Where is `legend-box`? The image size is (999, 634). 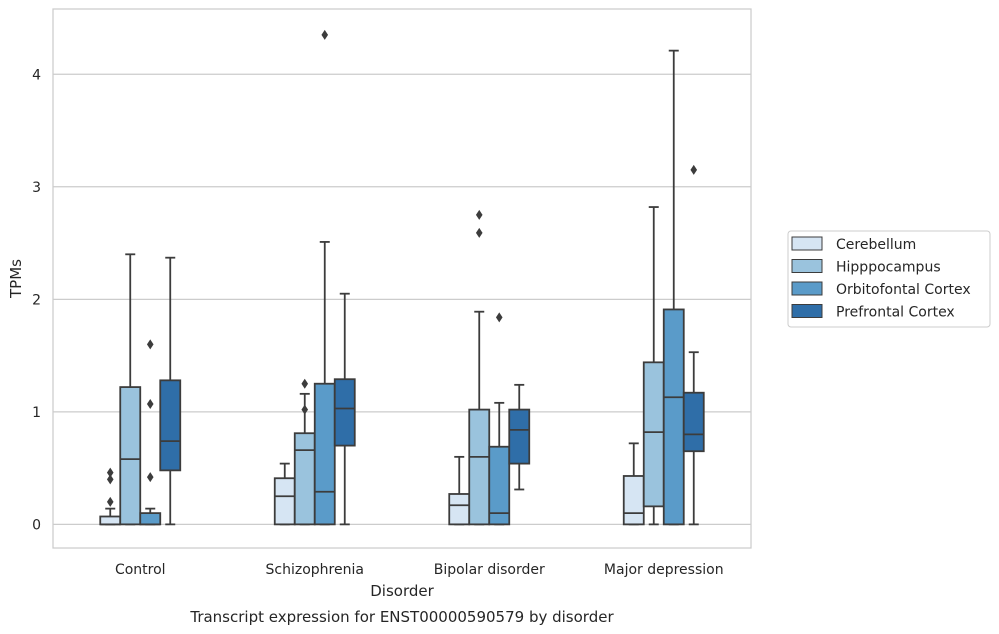 legend-box is located at coordinates (889, 279).